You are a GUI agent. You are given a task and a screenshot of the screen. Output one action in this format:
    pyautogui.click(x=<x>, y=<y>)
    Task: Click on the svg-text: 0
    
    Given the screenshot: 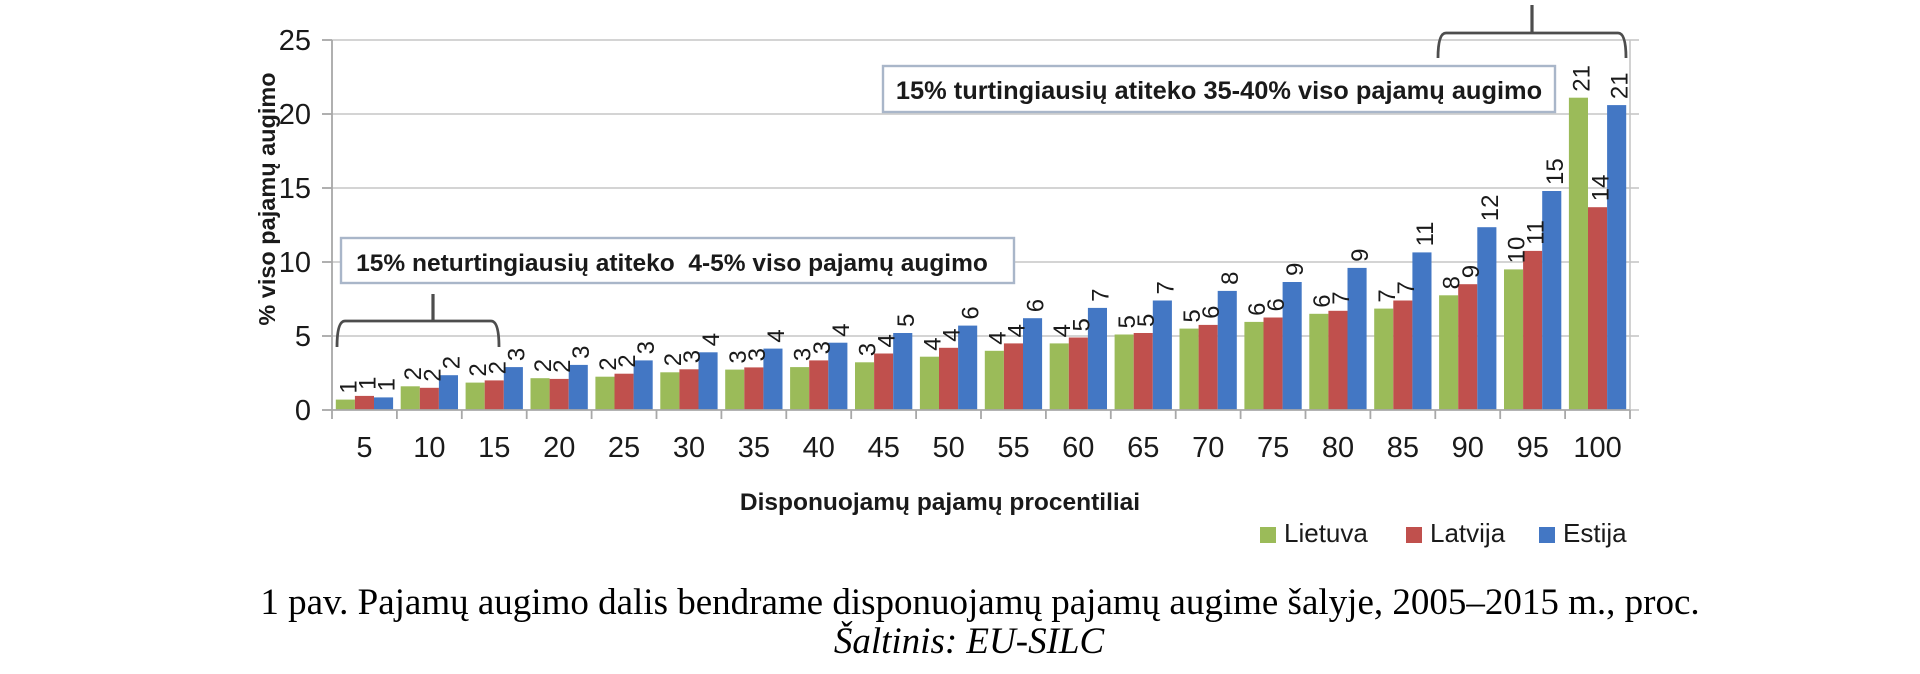 What is the action you would take?
    pyautogui.click(x=303, y=411)
    